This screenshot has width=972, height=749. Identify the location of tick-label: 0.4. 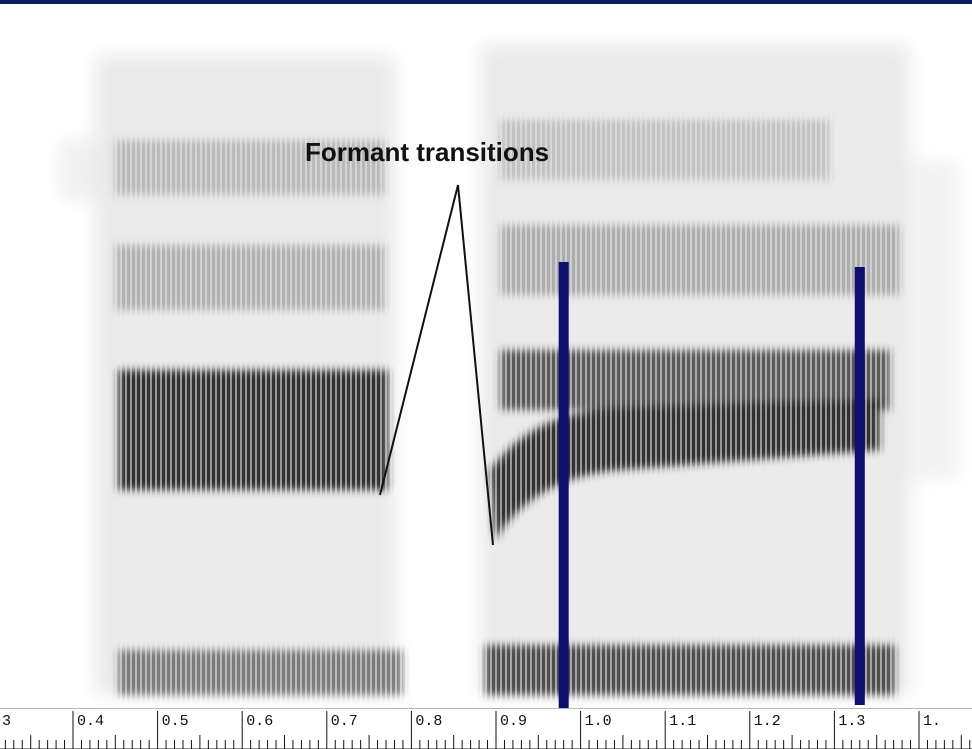
(91, 721).